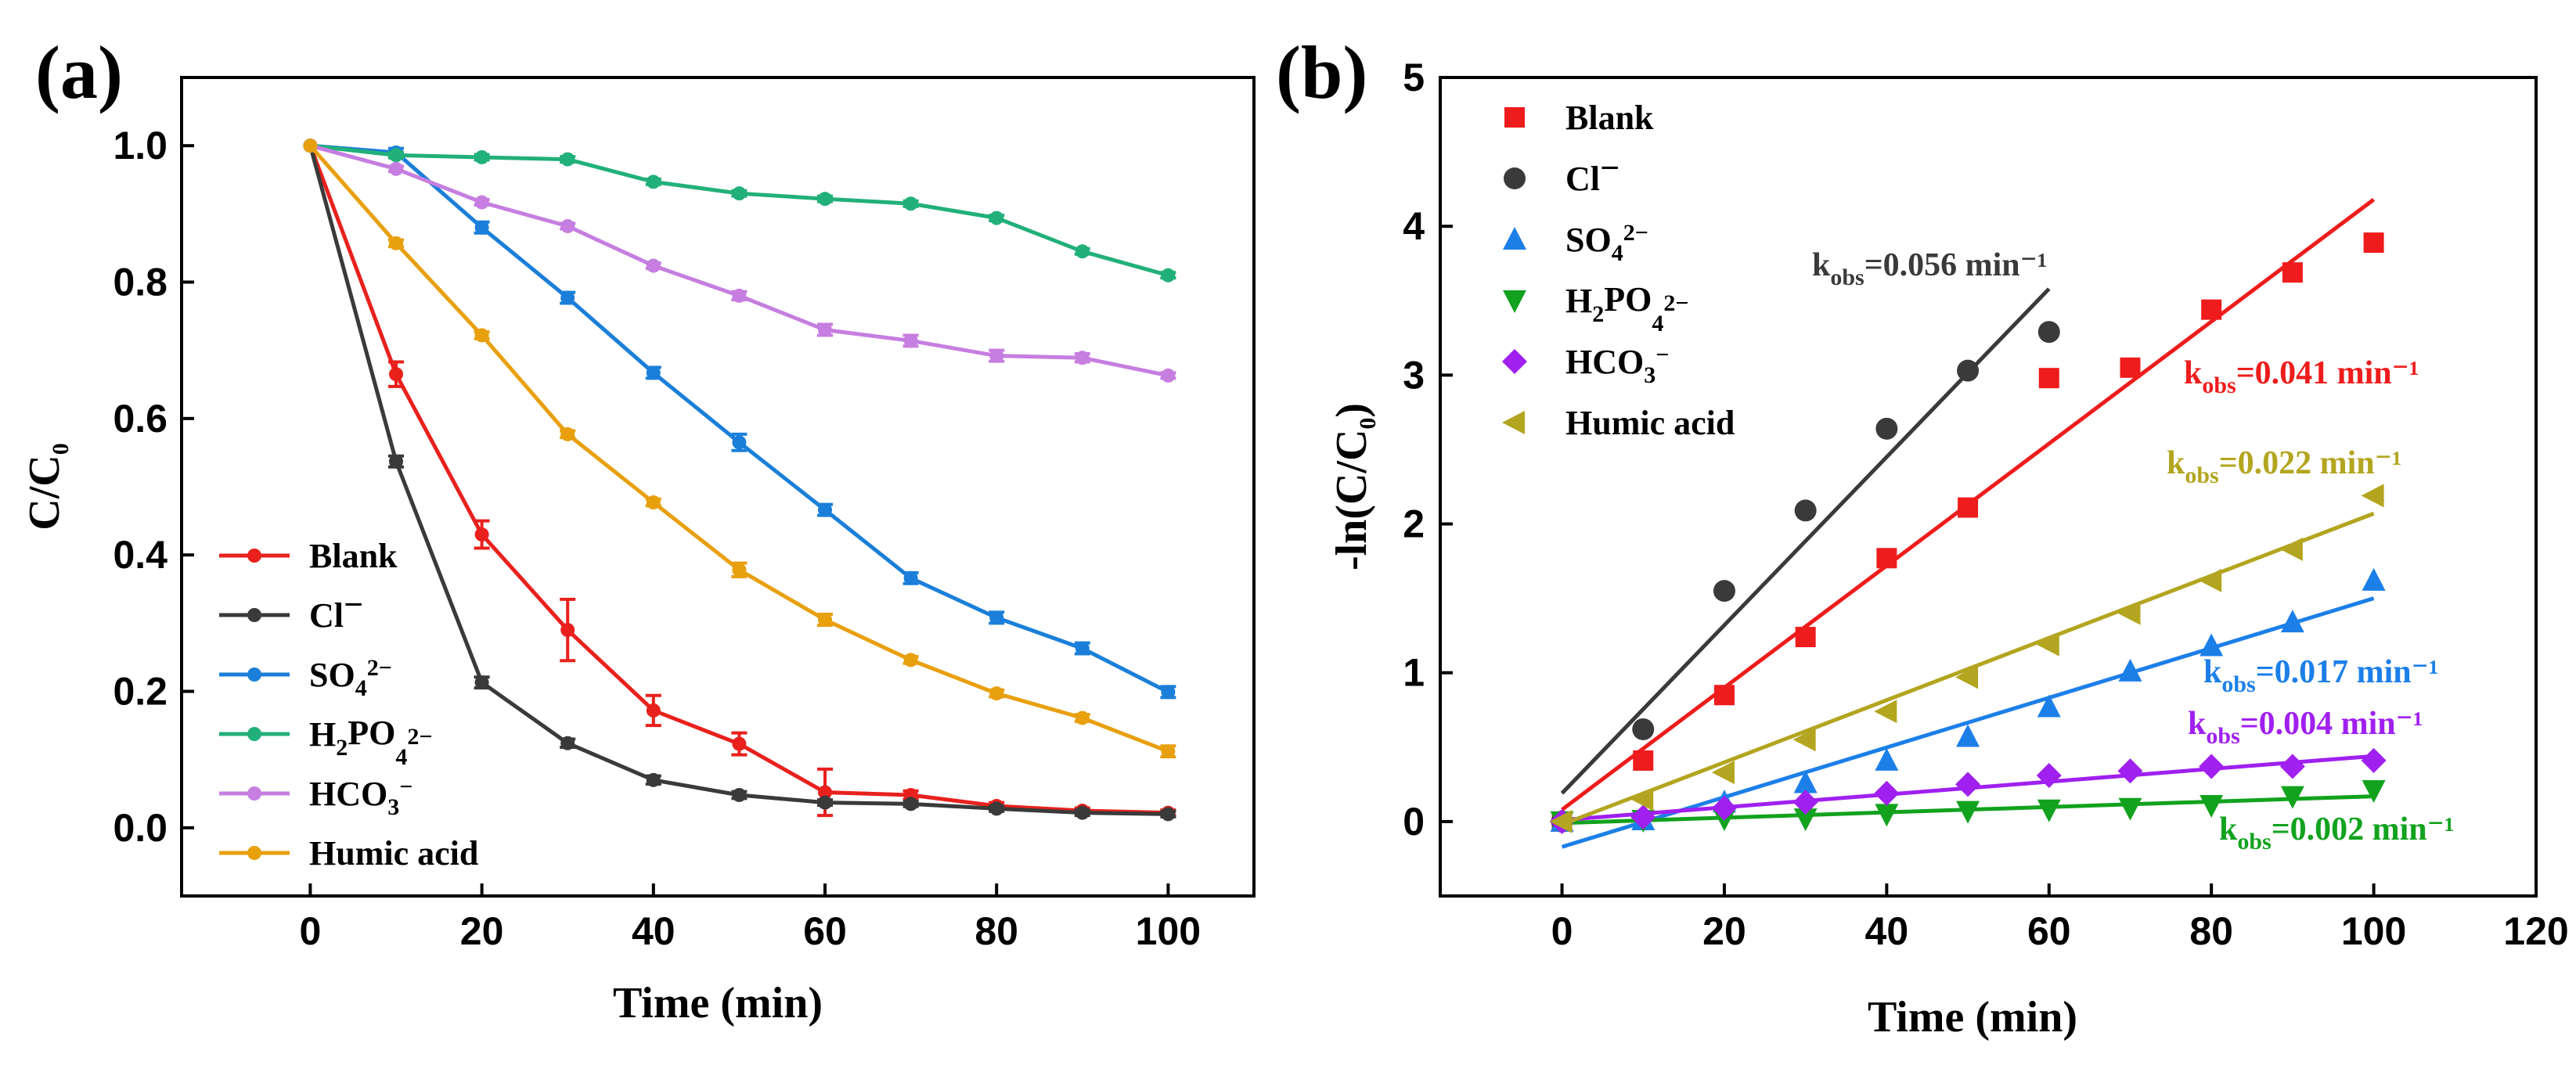 Image resolution: width=2576 pixels, height=1065 pixels. What do you see at coordinates (1414, 524) in the screenshot?
I see `chart-b-ytick-label: 2` at bounding box center [1414, 524].